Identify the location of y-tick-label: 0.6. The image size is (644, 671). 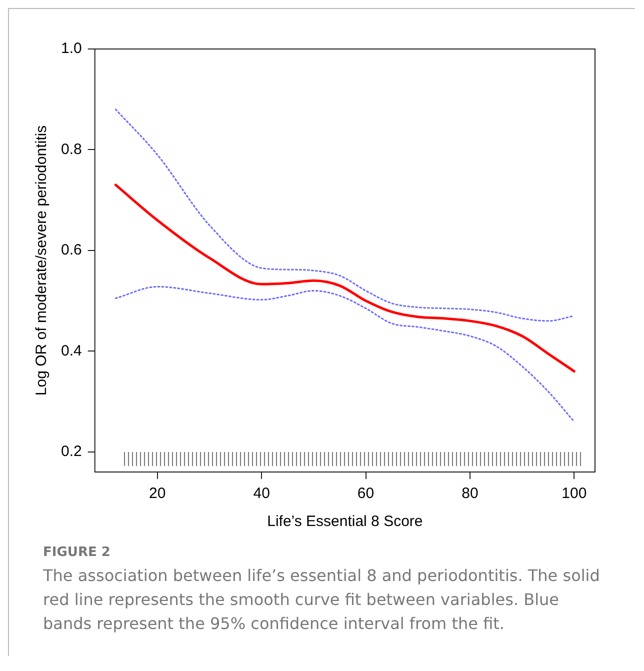
(71, 250).